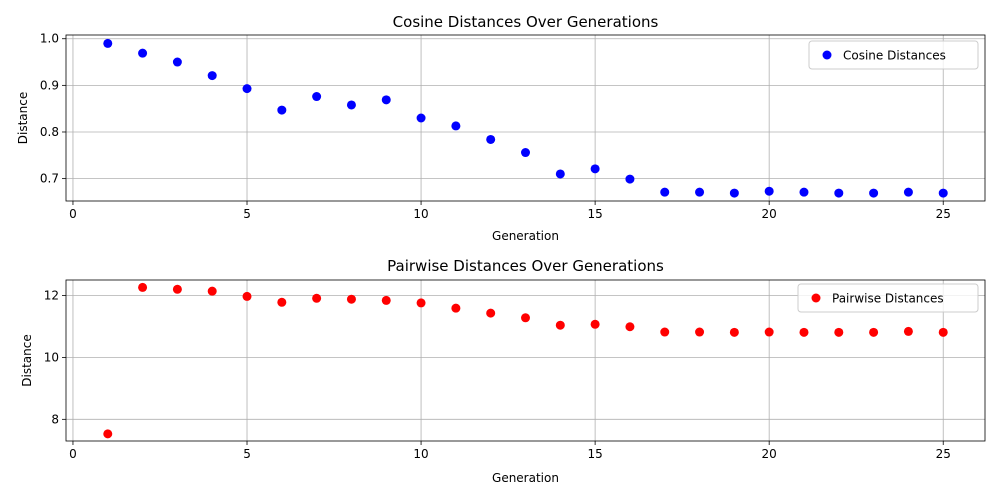 The height and width of the screenshot is (500, 1000). Describe the element at coordinates (526, 22) in the screenshot. I see `chart-title: Cosine Distances Over Generations` at that location.